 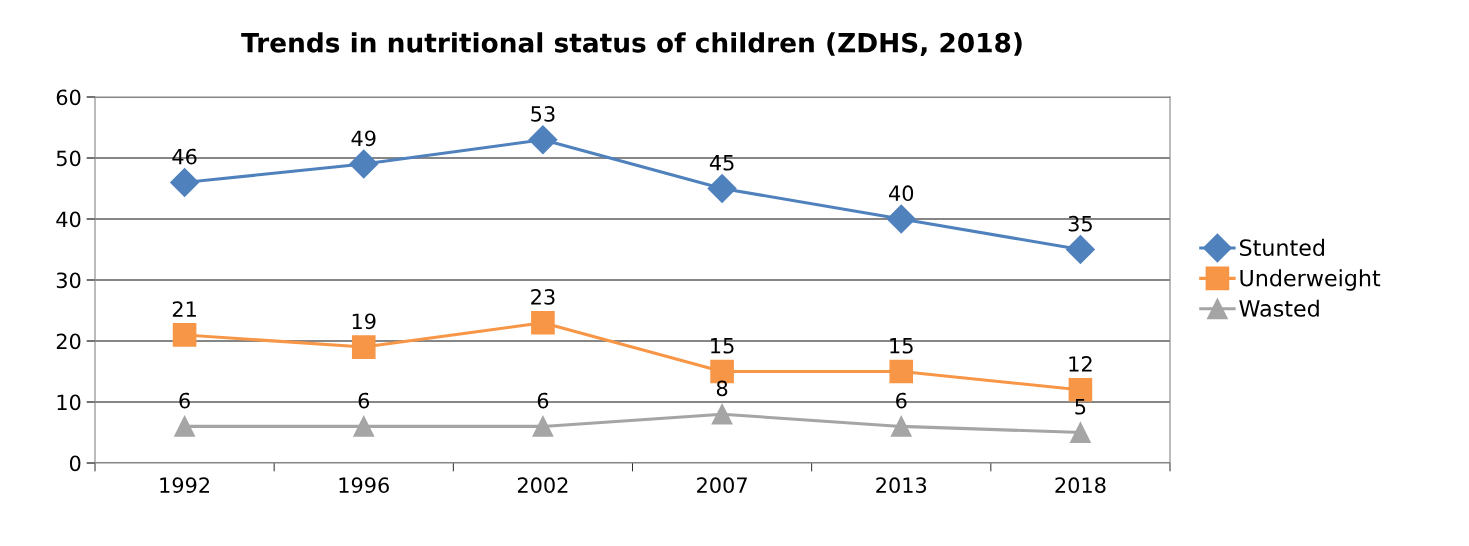 What do you see at coordinates (722, 388) in the screenshot?
I see `data-label: 8` at bounding box center [722, 388].